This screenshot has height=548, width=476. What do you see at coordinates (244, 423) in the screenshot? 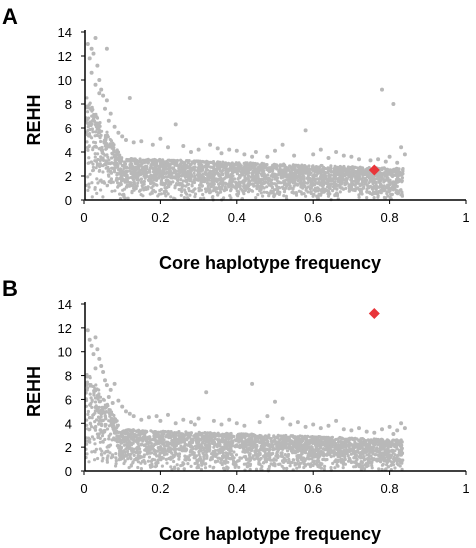
I see `point-cloud` at bounding box center [244, 423].